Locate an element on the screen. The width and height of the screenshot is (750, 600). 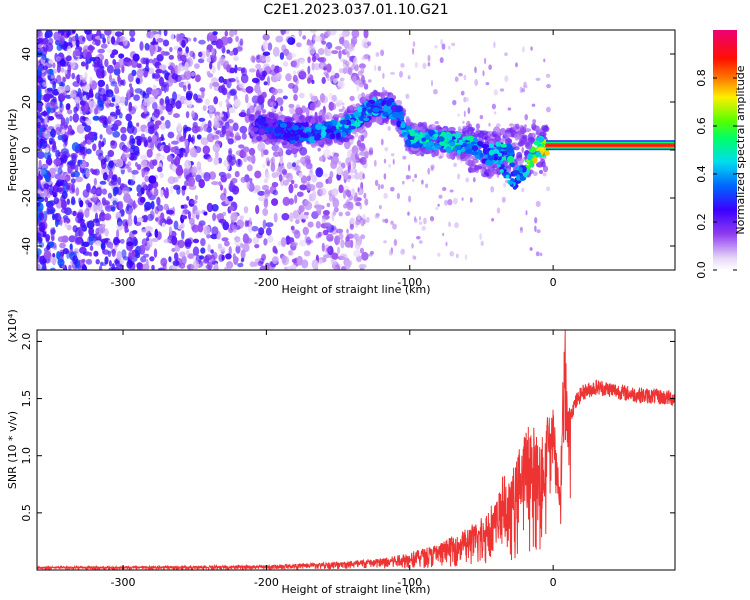
chart-title: C2E1.2023.037.01.10.G21 is located at coordinates (355, 10).